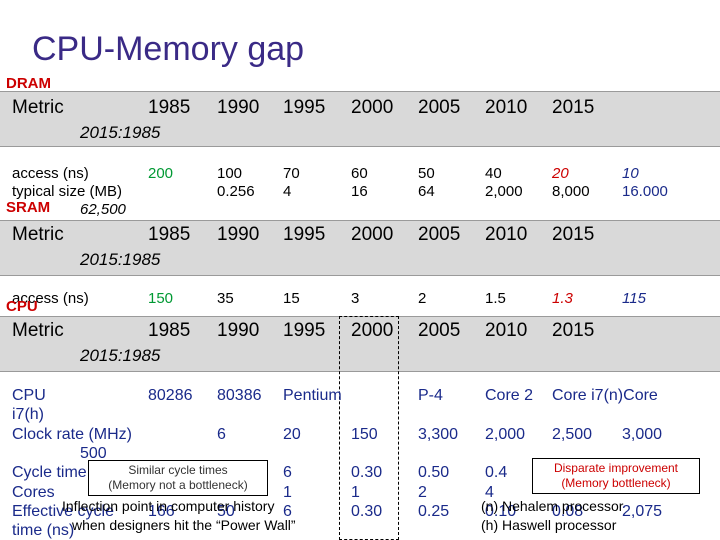 The image size is (720, 540). What do you see at coordinates (120, 259) in the screenshot?
I see `sram-ratio-header: 2015:1985` at bounding box center [120, 259].